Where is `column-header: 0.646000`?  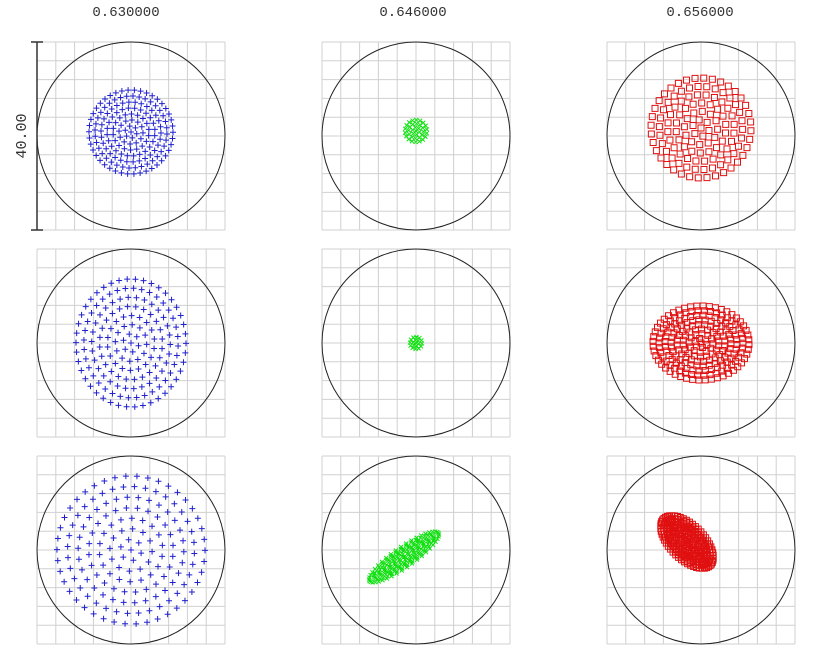 column-header: 0.646000 is located at coordinates (412, 13).